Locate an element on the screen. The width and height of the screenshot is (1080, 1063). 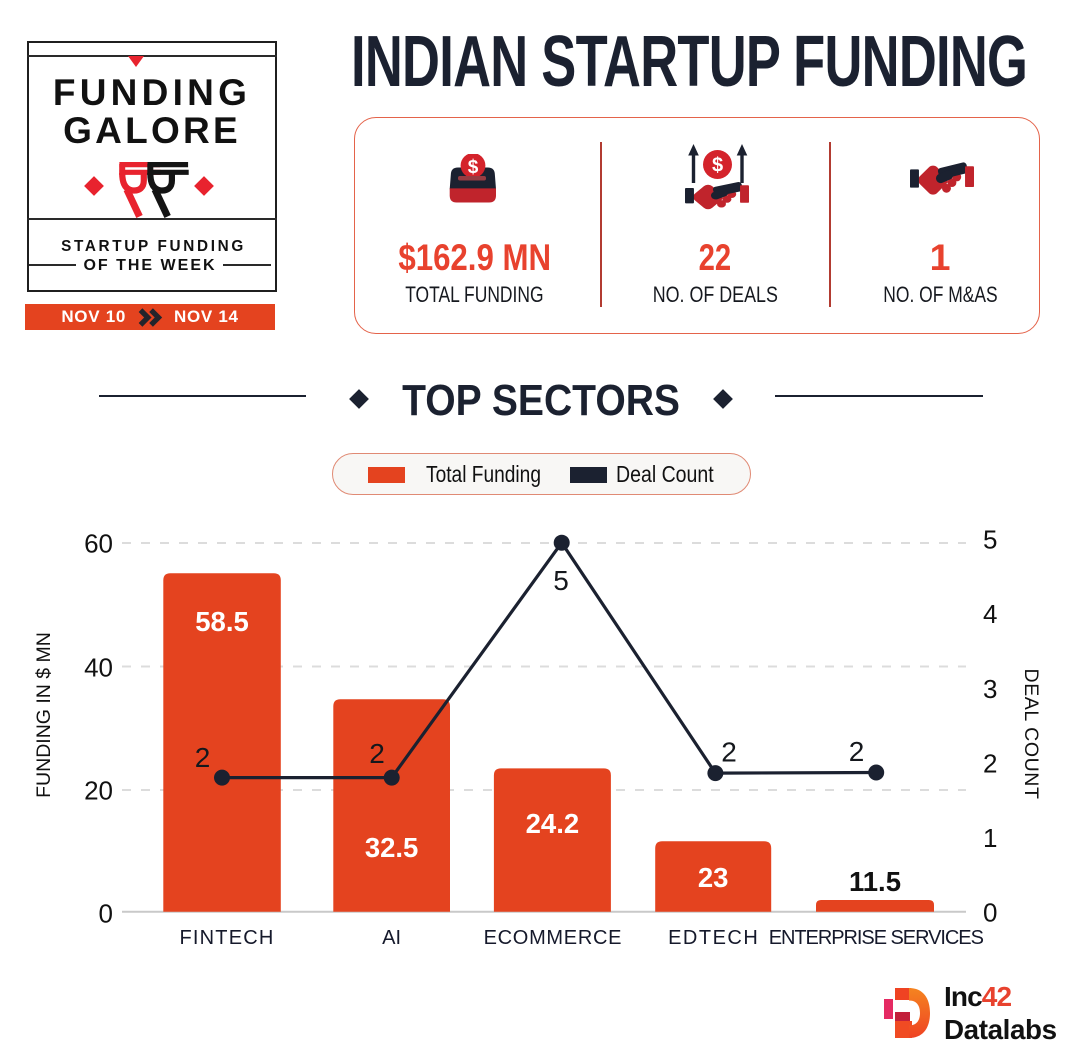
svg-text: FINTECH is located at coordinates (226, 938).